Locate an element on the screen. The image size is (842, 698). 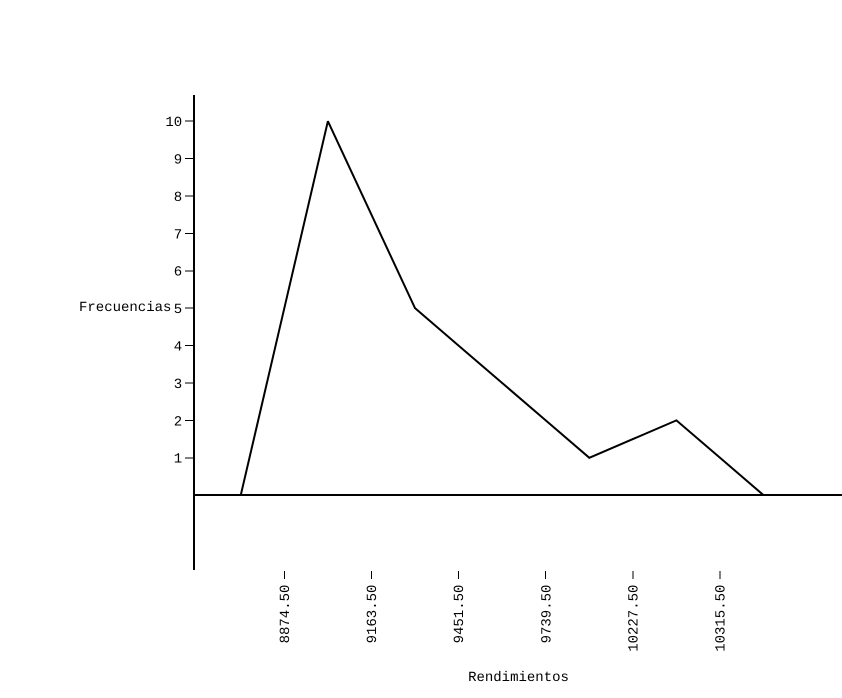
y-tick-label: 3 is located at coordinates (178, 384).